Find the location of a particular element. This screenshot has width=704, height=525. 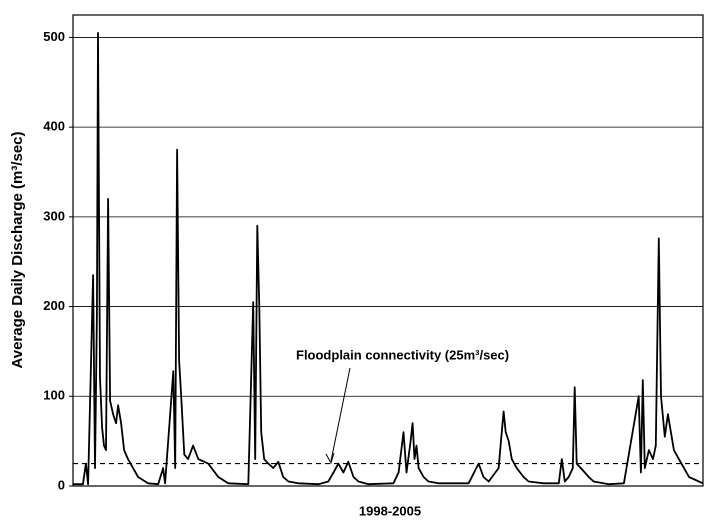

x-axis-label: 1998-2005 is located at coordinates (390, 510).